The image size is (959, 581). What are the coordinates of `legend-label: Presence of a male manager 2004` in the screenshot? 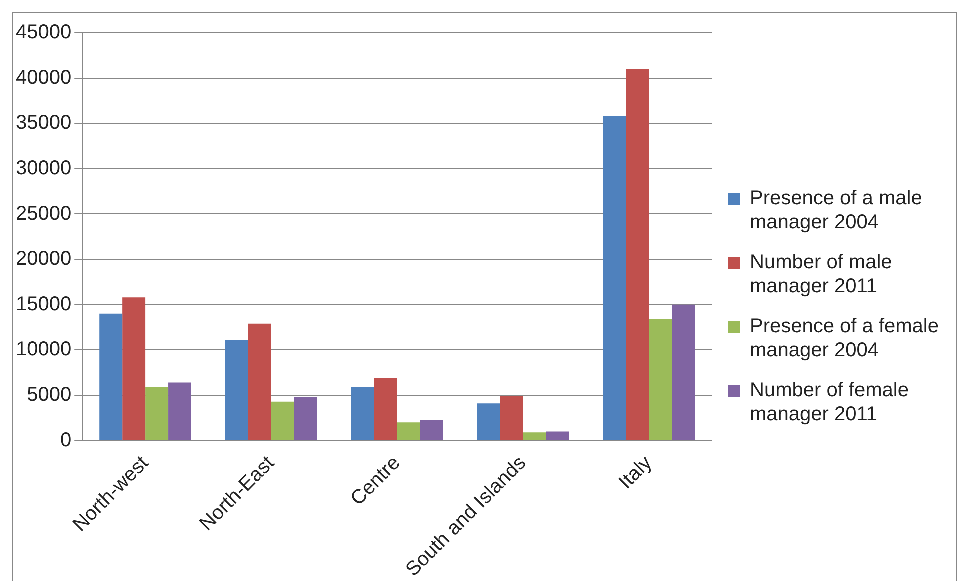 It's located at (836, 211).